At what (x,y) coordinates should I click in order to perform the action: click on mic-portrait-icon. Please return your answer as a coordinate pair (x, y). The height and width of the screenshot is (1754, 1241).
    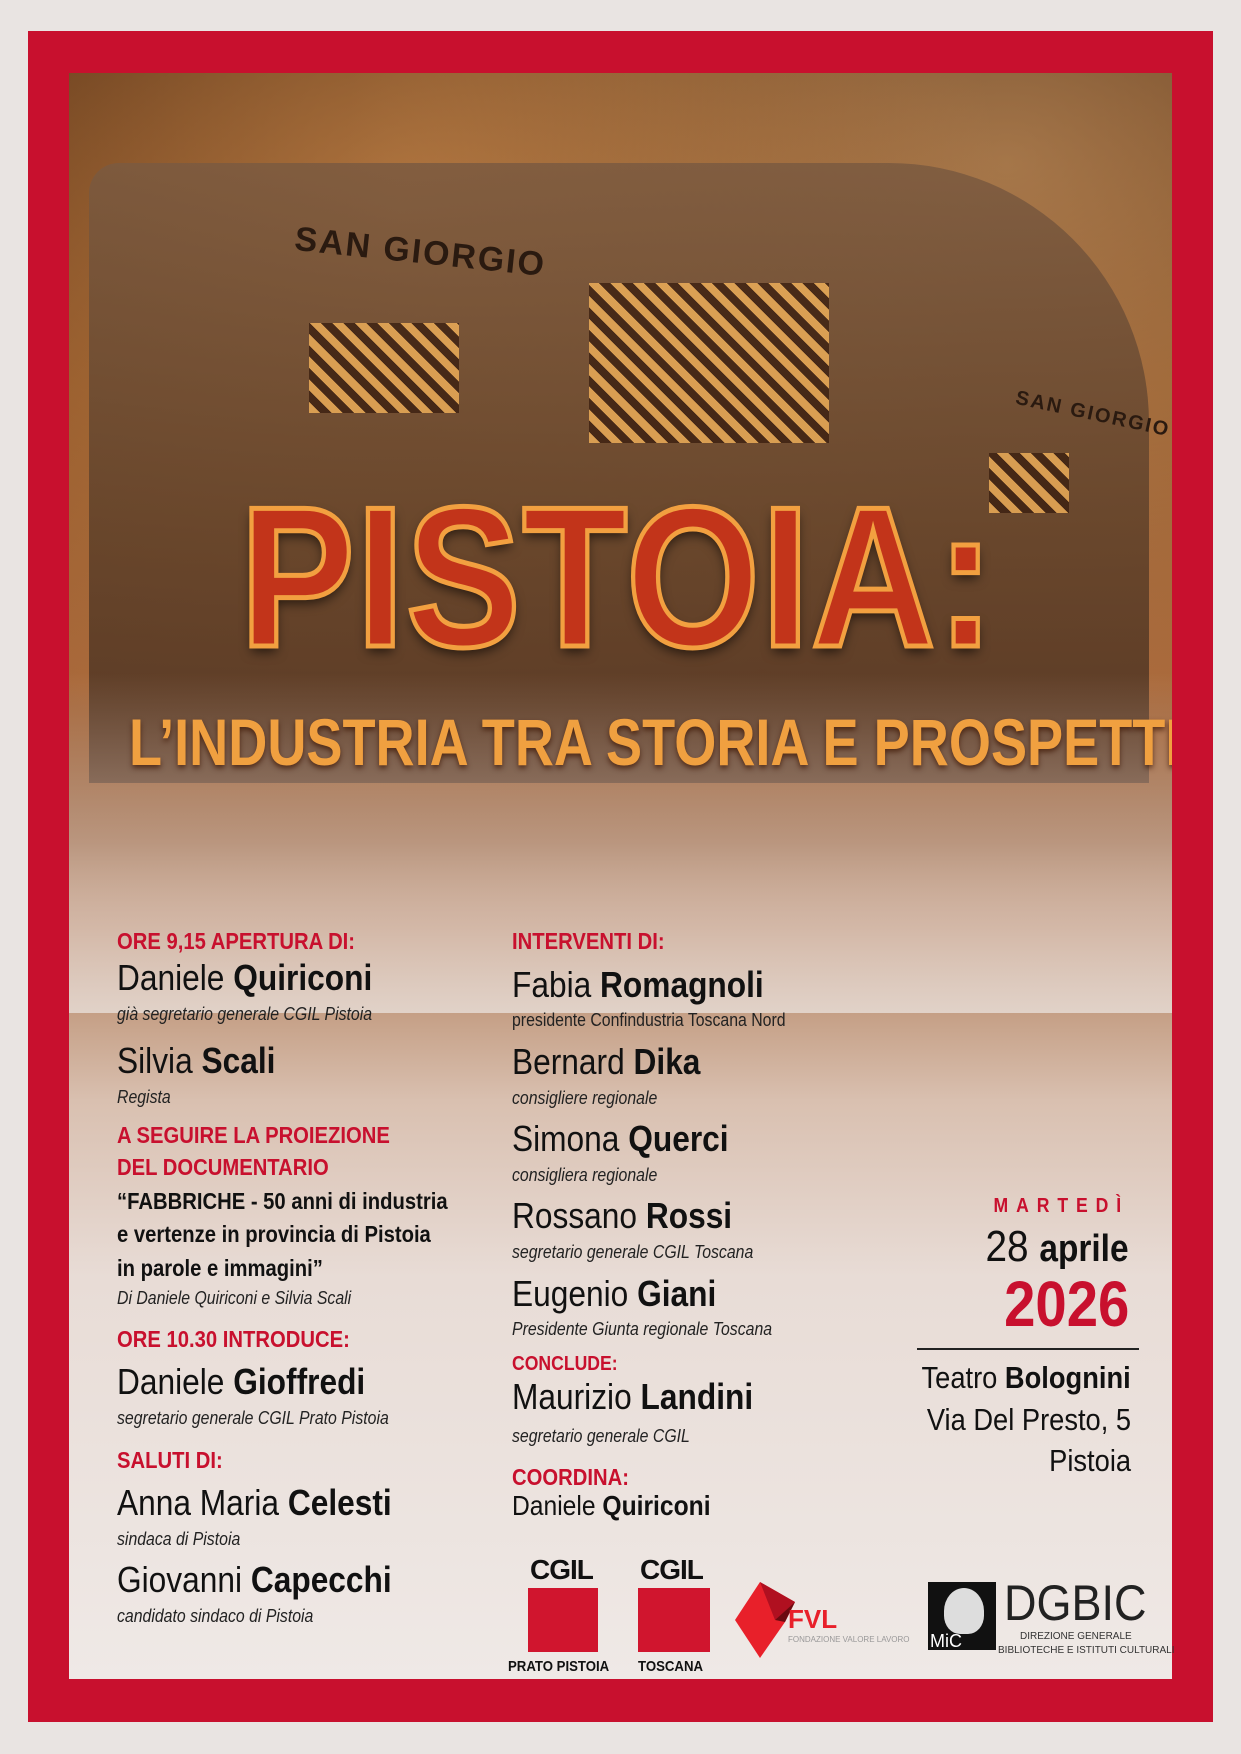
    Looking at the image, I should click on (962, 1616).